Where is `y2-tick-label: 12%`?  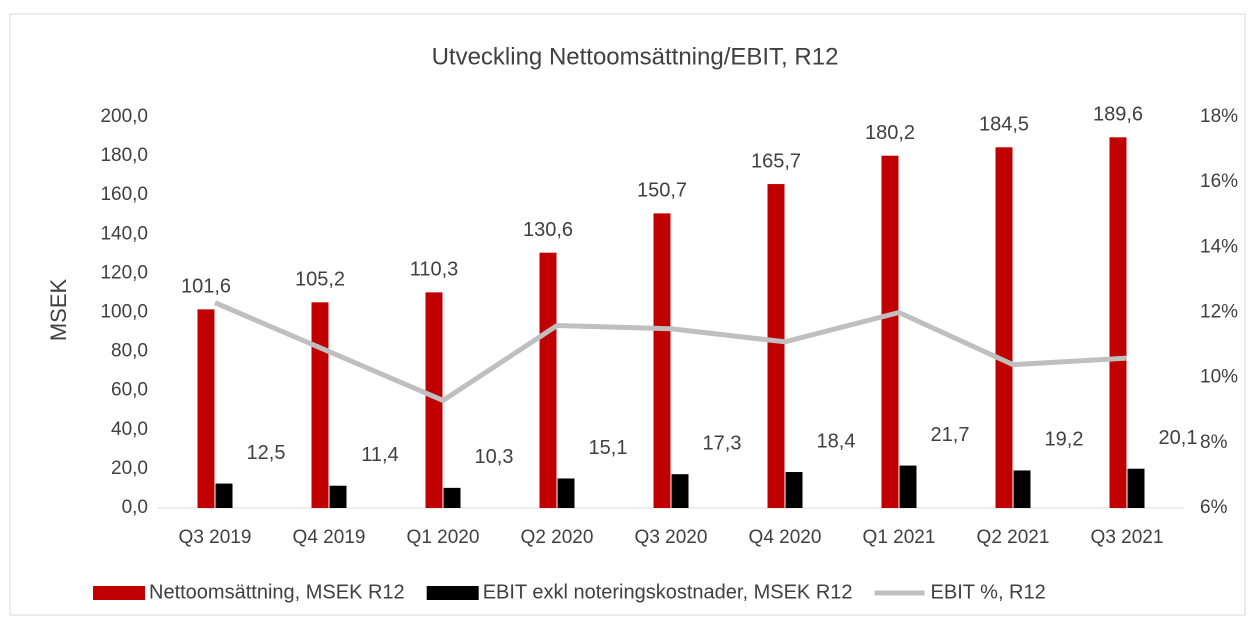 y2-tick-label: 12% is located at coordinates (1219, 312).